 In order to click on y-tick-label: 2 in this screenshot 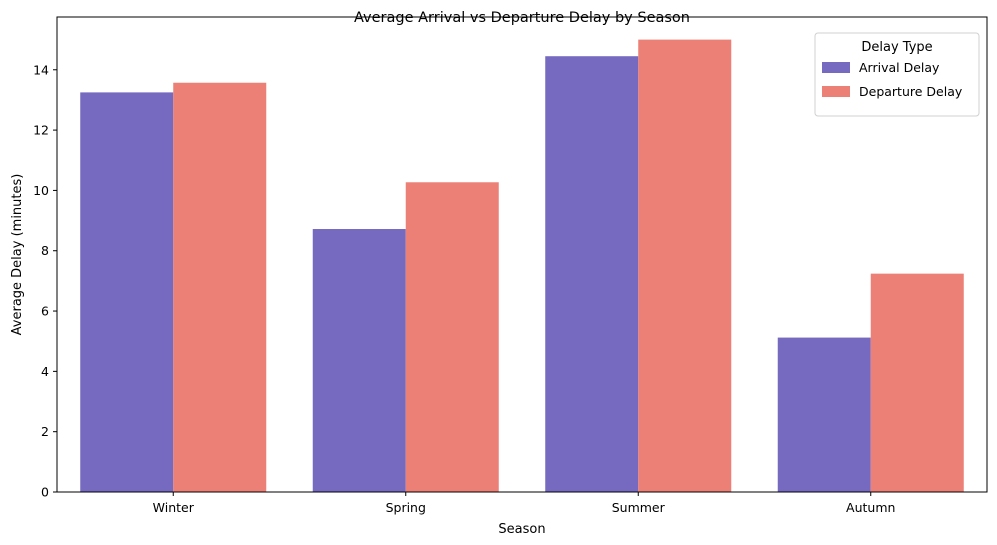, I will do `click(45, 431)`.